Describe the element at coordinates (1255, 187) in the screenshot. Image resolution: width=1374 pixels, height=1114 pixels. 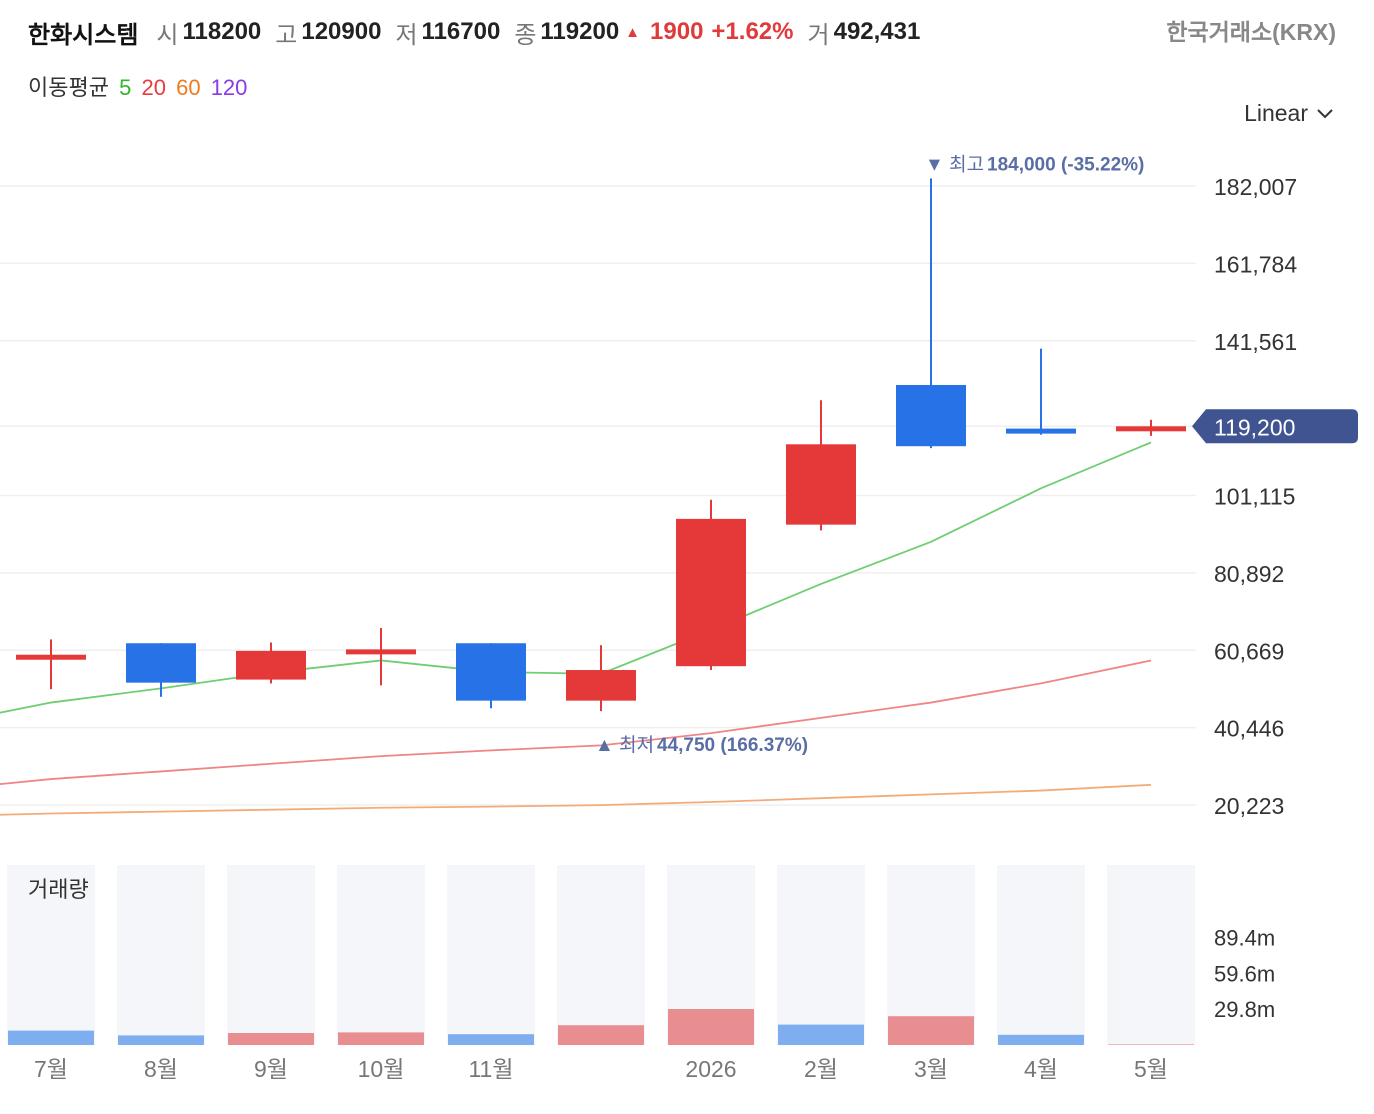
I see `y-tick-label: 182,007` at that location.